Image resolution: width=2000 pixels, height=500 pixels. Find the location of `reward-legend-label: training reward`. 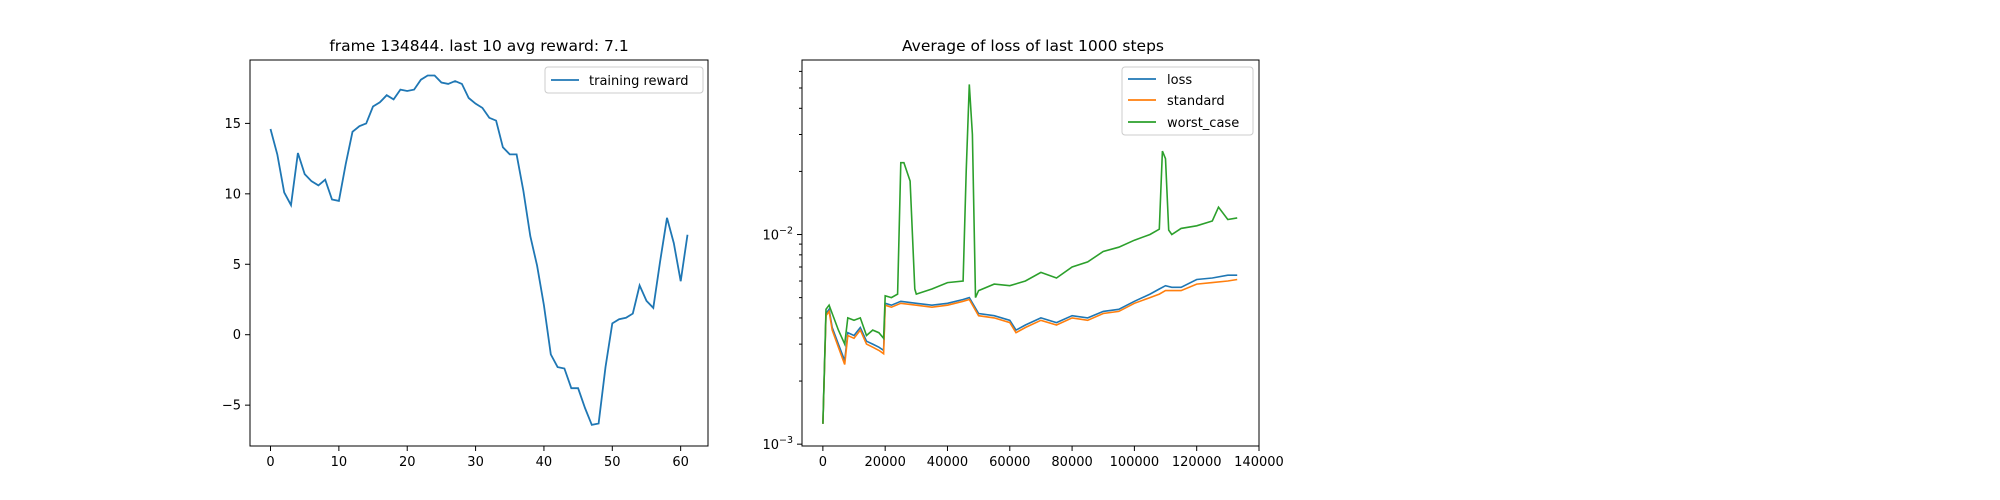

reward-legend-label: training reward is located at coordinates (639, 81).